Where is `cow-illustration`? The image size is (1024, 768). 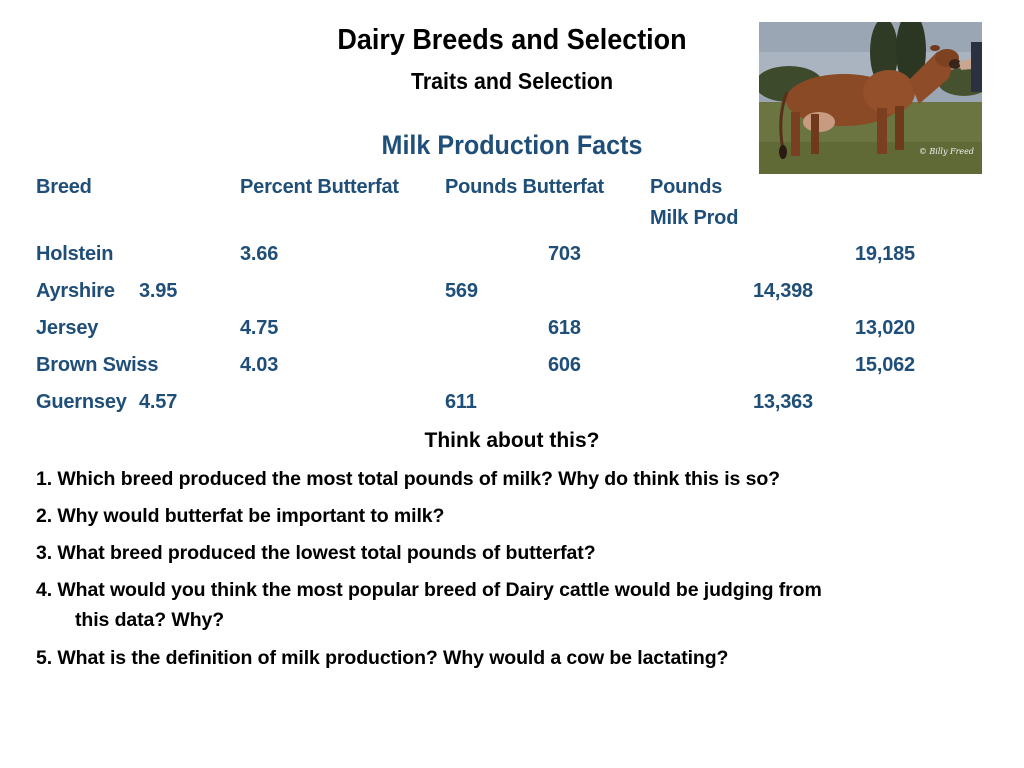 cow-illustration is located at coordinates (870, 98).